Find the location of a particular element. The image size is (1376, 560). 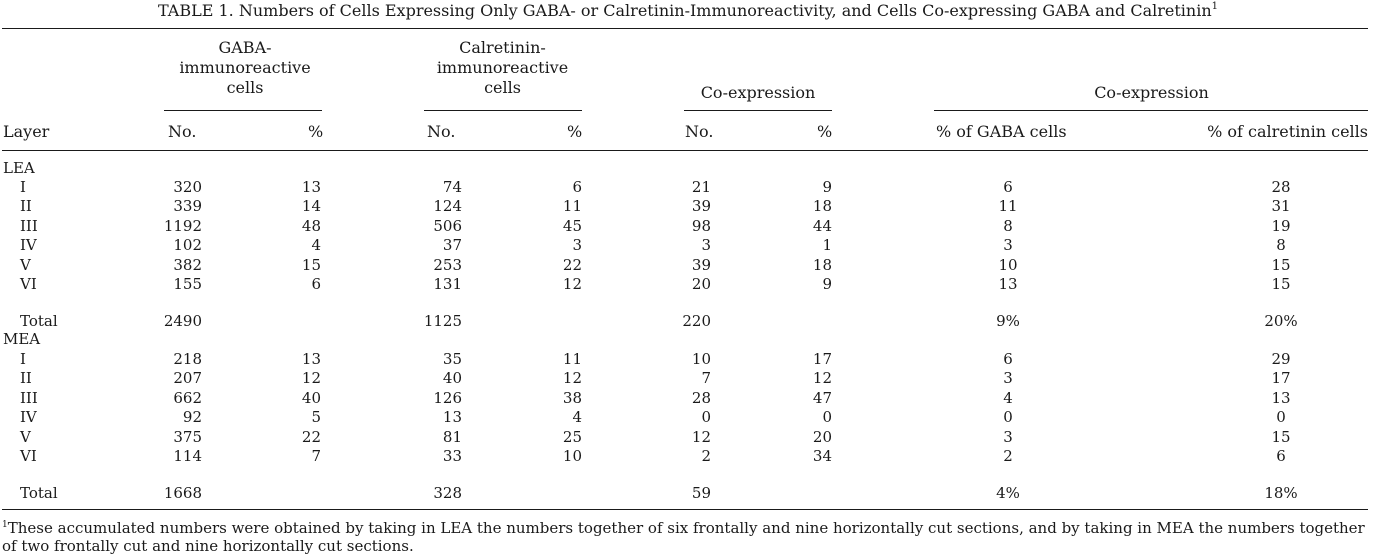

column-header-pct-of-gaba: % of GABA cells is located at coordinates (1001, 131).